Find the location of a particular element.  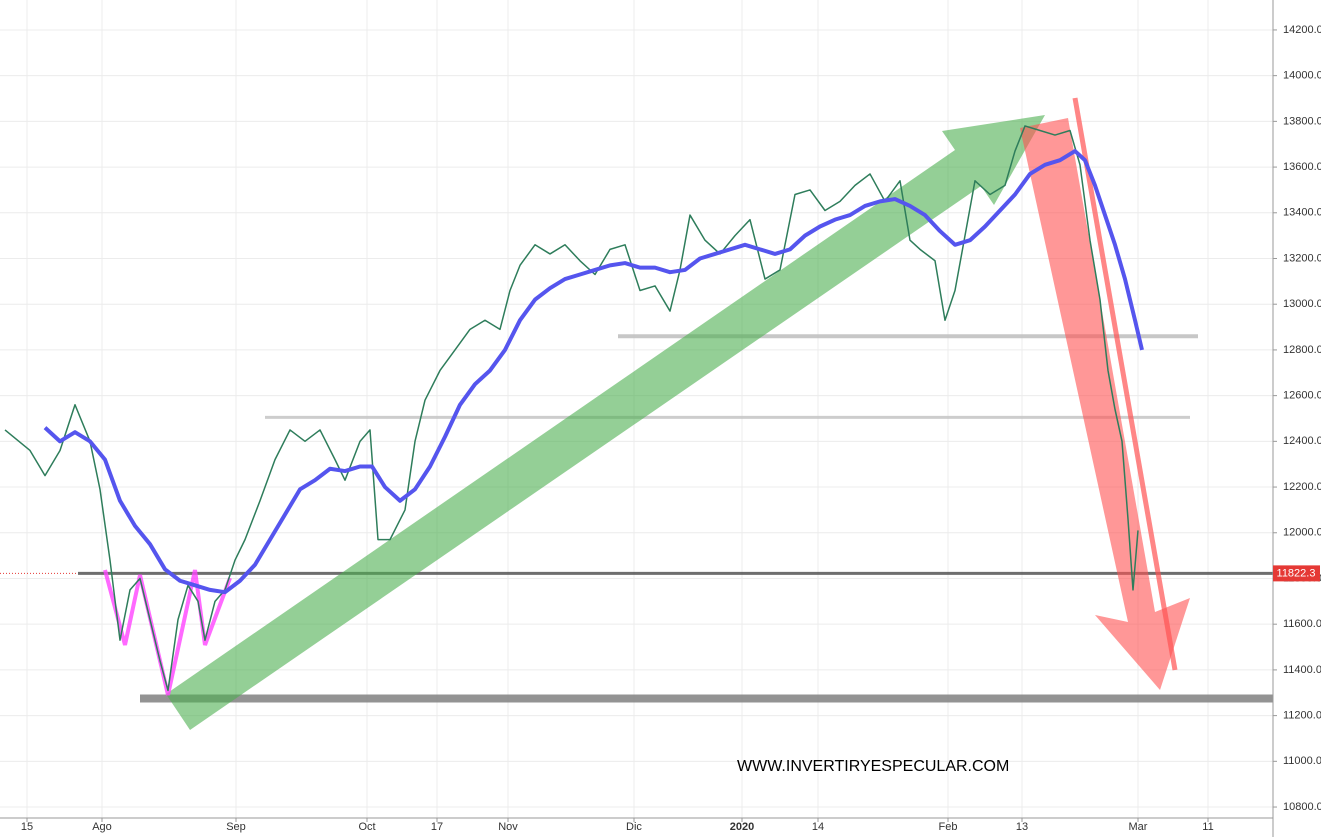

trend-line is located at coordinates (1125, 384).